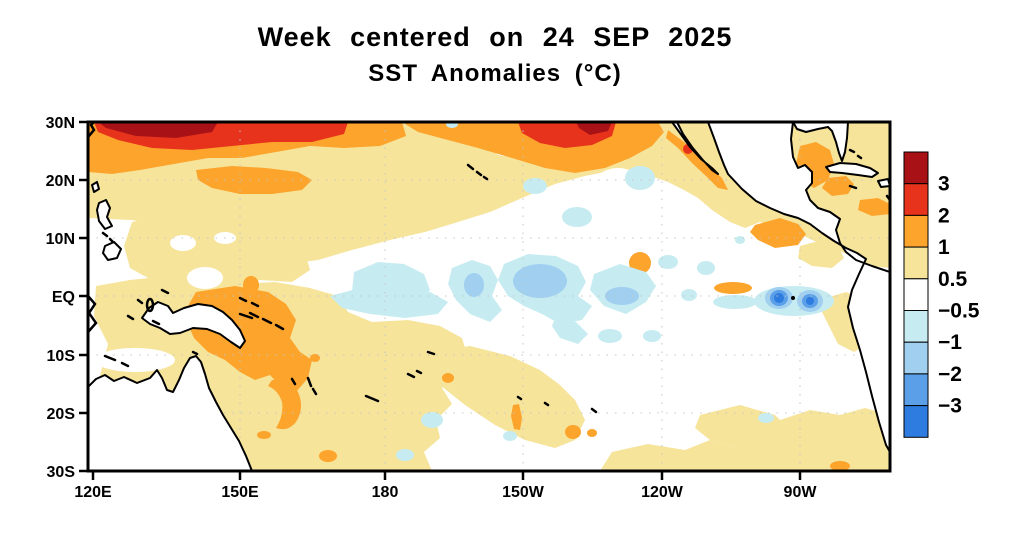  I want to click on baja-california-peninsula, so click(695, 148).